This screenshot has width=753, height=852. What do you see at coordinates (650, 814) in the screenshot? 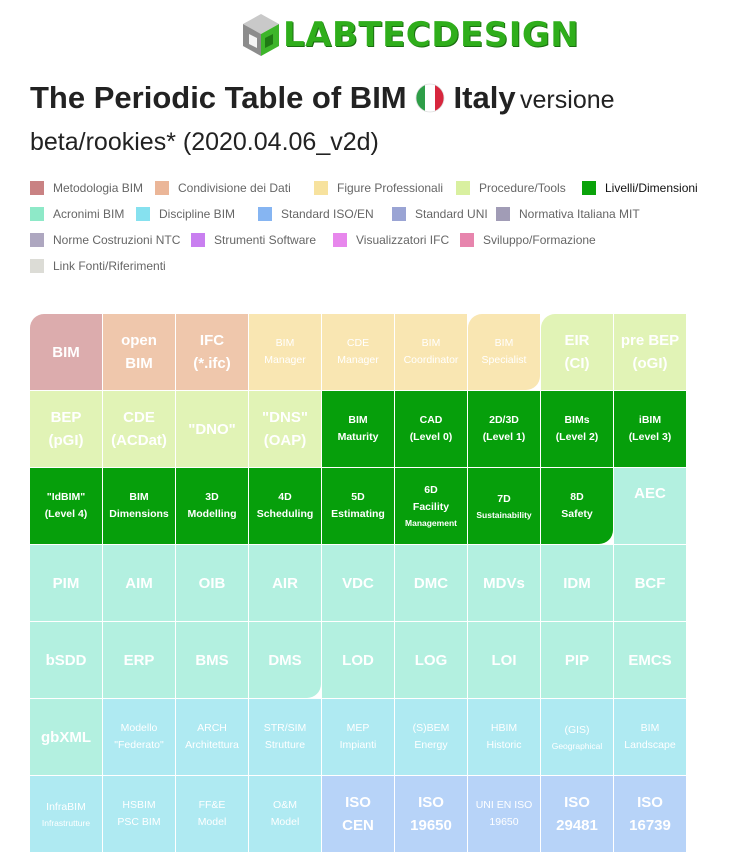
I see `element-cell: ISO 16739` at bounding box center [650, 814].